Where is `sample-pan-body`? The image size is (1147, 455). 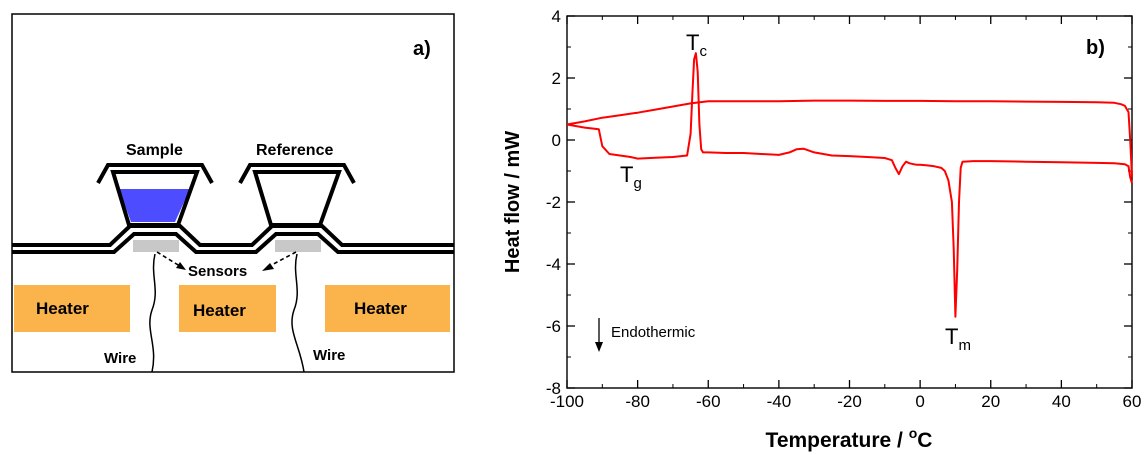 sample-pan-body is located at coordinates (155, 198).